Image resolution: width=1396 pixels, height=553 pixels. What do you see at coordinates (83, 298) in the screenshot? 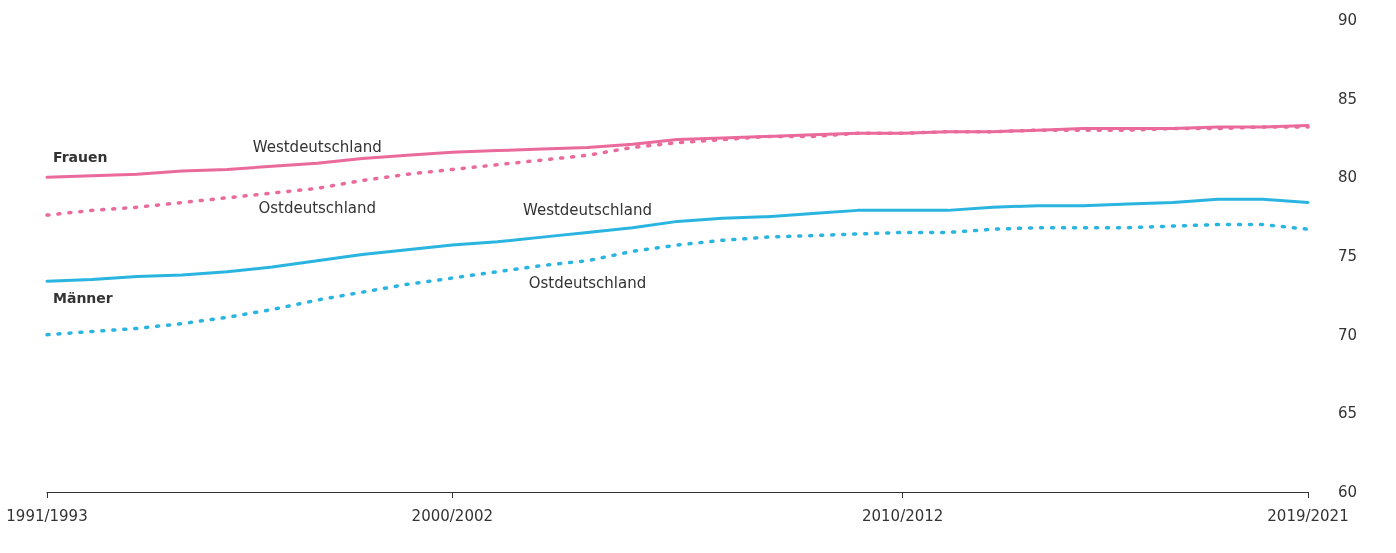
I see `annotation: Männer` at bounding box center [83, 298].